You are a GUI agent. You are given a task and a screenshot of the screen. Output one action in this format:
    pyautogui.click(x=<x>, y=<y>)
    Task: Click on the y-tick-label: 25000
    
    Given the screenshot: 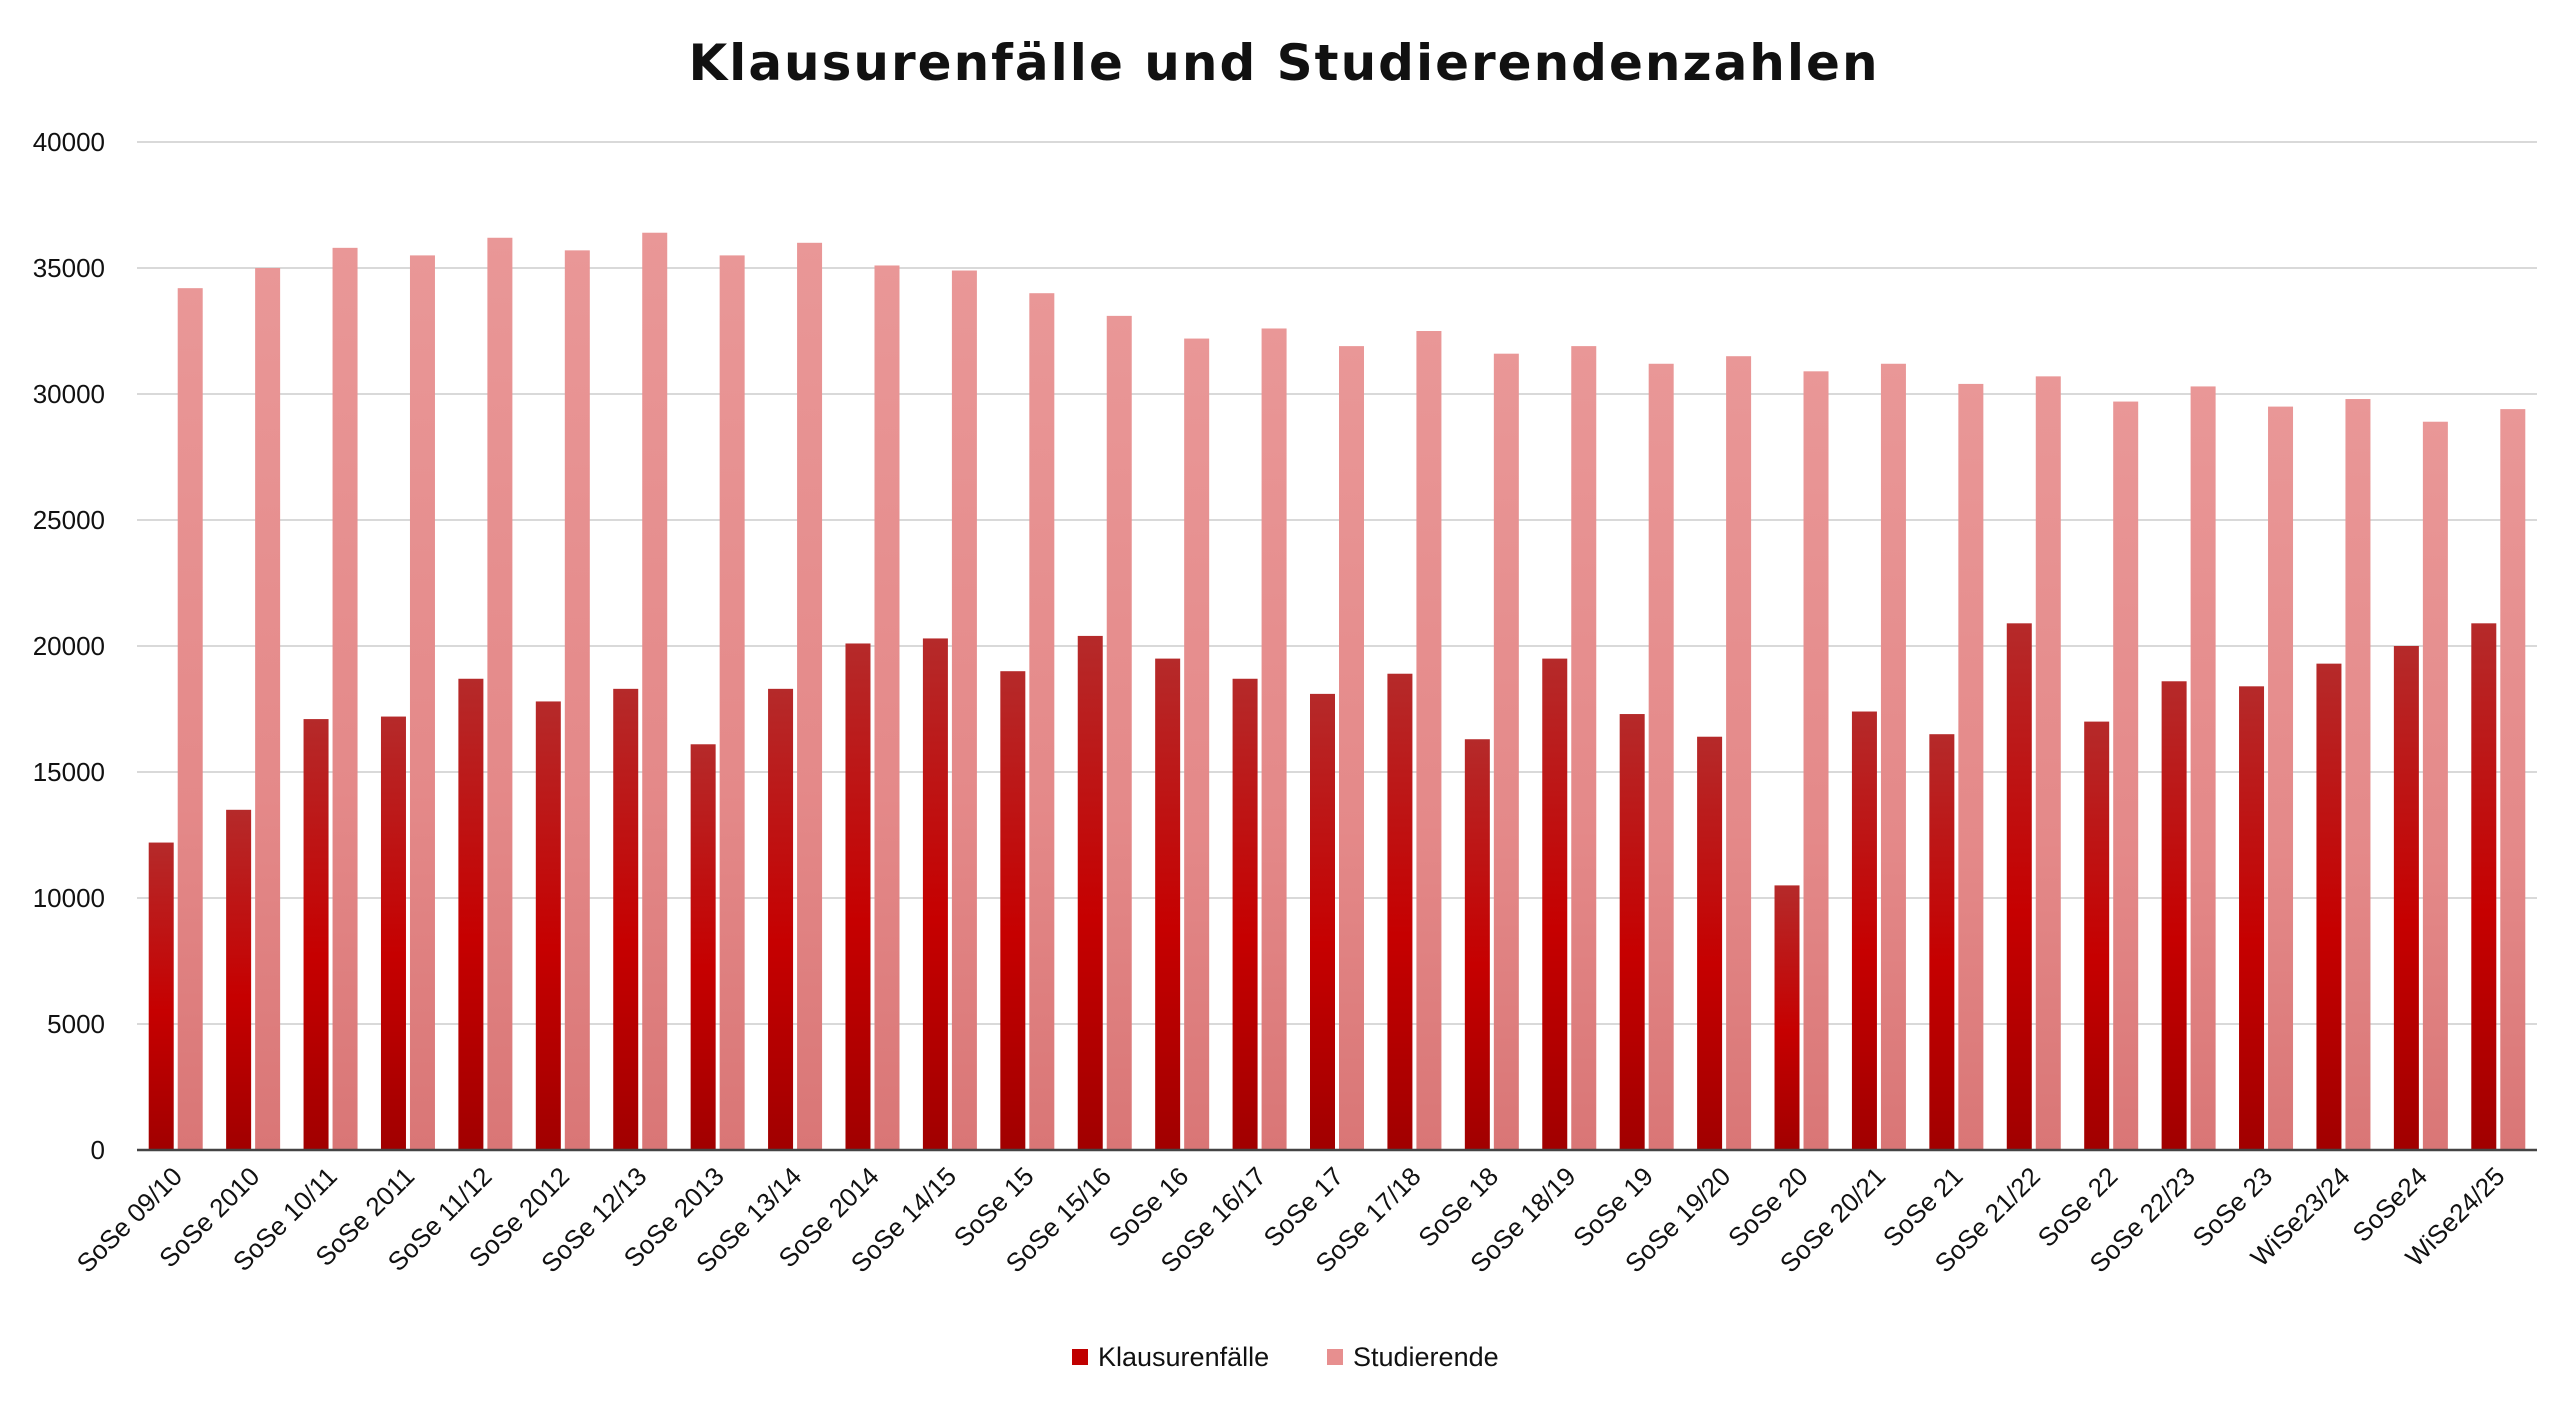 What is the action you would take?
    pyautogui.click(x=69, y=520)
    